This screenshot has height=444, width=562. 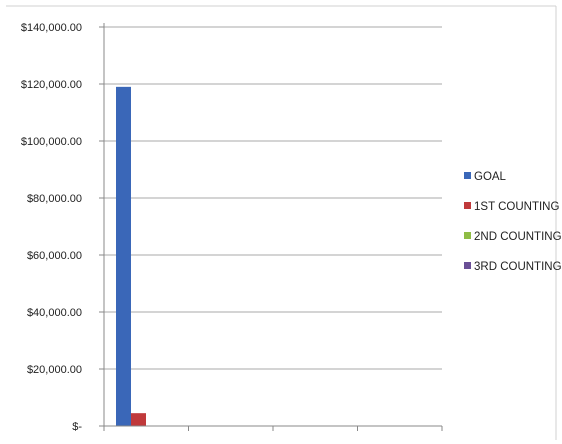 What do you see at coordinates (54, 199) in the screenshot?
I see `y-tick-label: $80,000.00` at bounding box center [54, 199].